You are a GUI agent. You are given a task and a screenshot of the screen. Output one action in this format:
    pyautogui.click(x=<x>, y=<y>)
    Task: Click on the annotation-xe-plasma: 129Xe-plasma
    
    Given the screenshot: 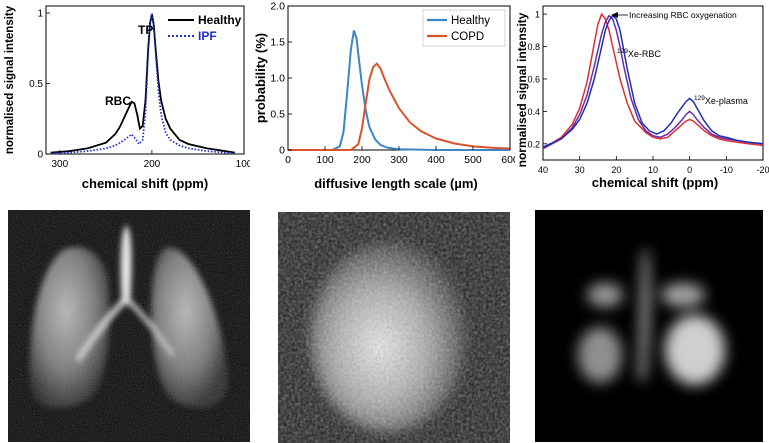 What is the action you would take?
    pyautogui.click(x=721, y=100)
    